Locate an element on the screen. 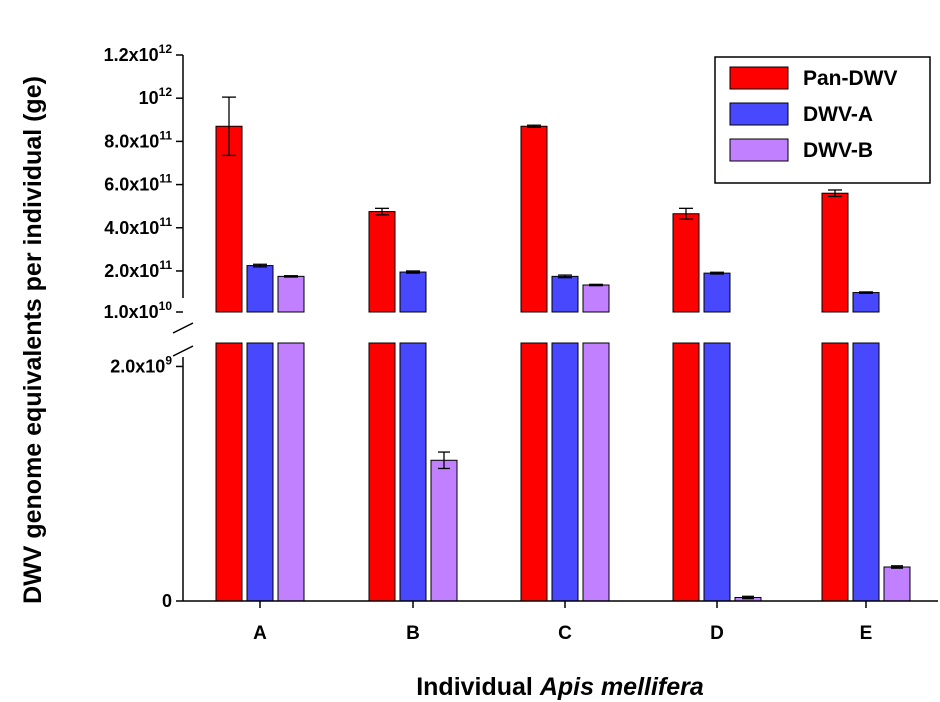  x-tick-label-b: B is located at coordinates (413, 633).